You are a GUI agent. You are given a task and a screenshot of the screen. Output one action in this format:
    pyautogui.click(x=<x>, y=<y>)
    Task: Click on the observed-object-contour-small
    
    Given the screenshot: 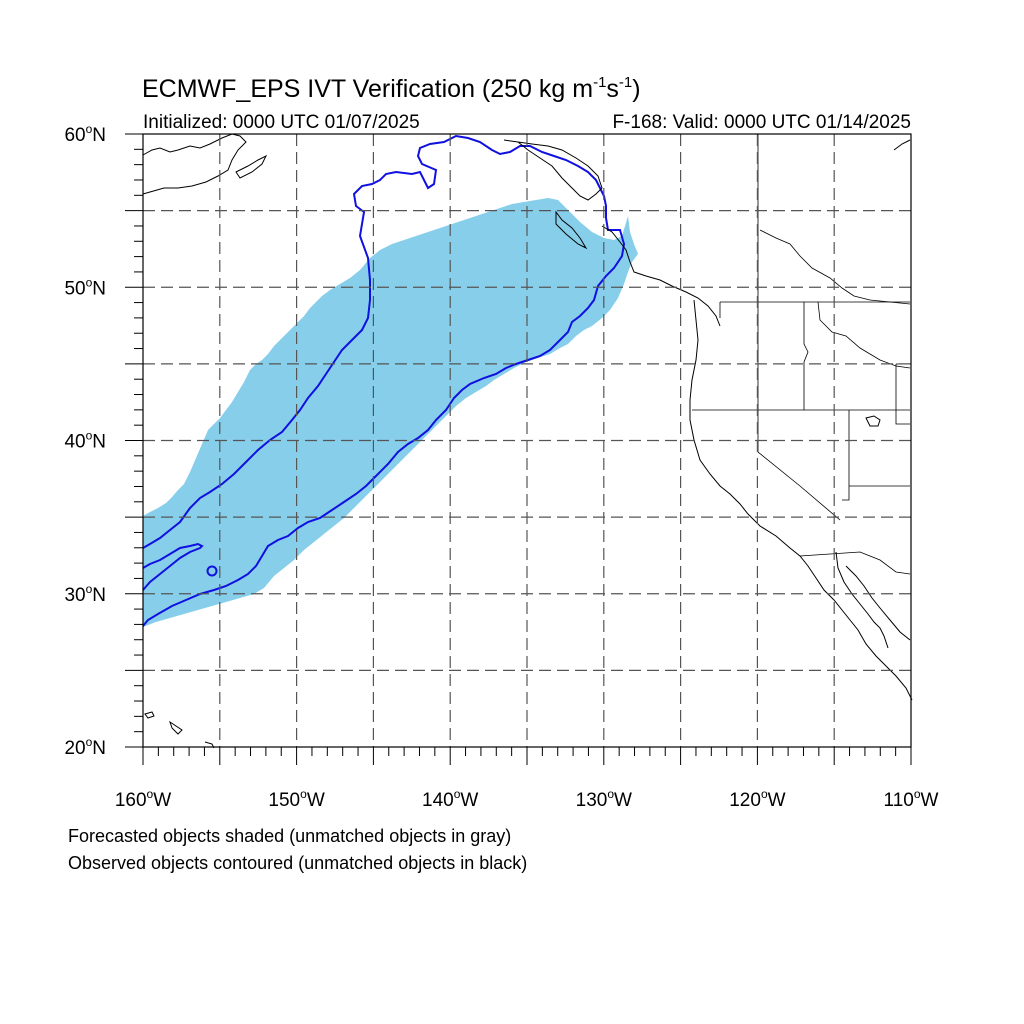 What is the action you would take?
    pyautogui.click(x=212, y=571)
    